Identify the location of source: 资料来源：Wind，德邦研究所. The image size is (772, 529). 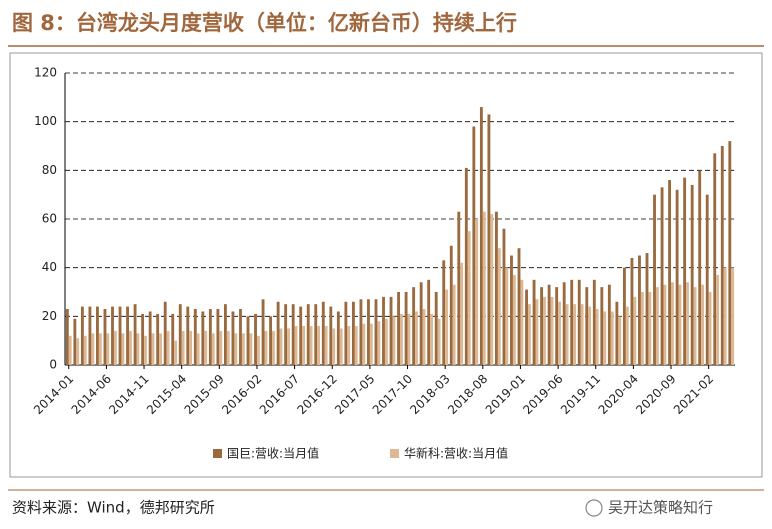
(113, 508).